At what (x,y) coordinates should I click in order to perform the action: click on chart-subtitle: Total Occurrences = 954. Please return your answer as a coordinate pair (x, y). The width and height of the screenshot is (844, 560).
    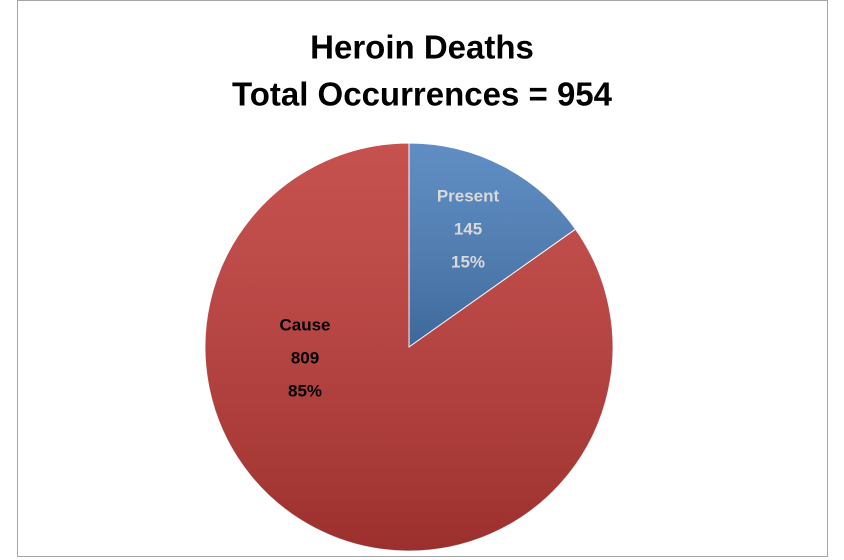
    Looking at the image, I should click on (422, 94).